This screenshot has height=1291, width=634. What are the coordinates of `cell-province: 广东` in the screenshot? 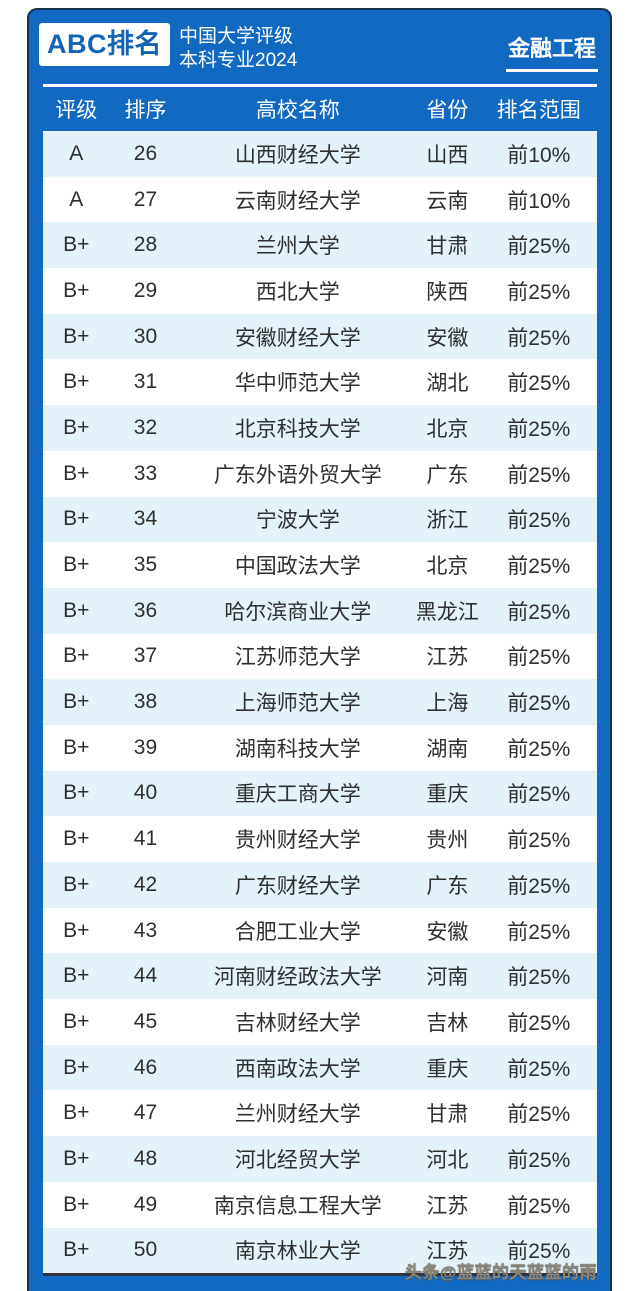 It's located at (447, 475).